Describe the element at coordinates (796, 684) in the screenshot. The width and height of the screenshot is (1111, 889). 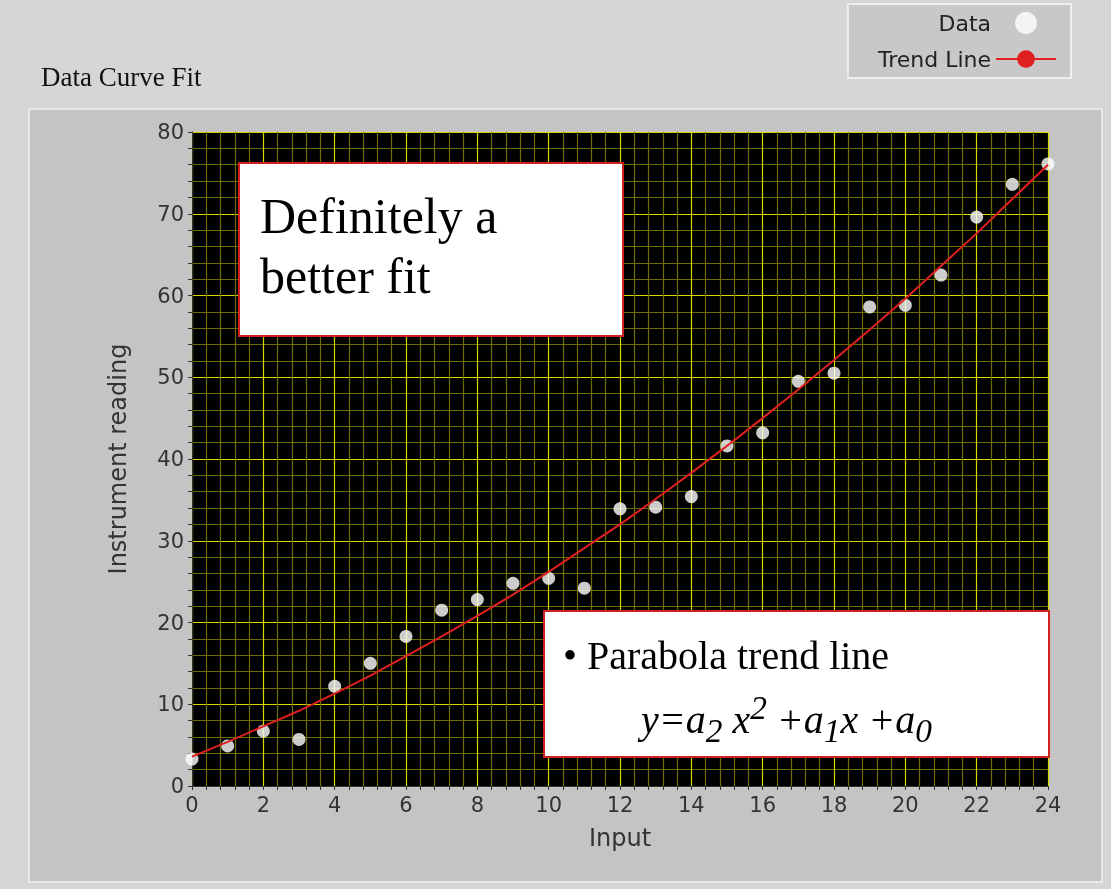
I see `note-box: • Parabola trend line y=a$_{2}$ x$^{2}$ +a$_{1}$x +a$_{0}$` at that location.